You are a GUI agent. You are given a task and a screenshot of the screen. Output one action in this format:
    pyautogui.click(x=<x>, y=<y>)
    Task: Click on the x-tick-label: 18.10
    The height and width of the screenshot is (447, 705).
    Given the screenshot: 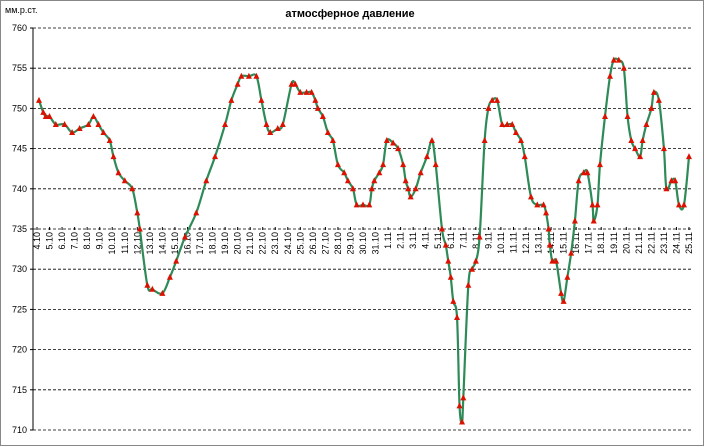 What is the action you would take?
    pyautogui.click(x=213, y=243)
    